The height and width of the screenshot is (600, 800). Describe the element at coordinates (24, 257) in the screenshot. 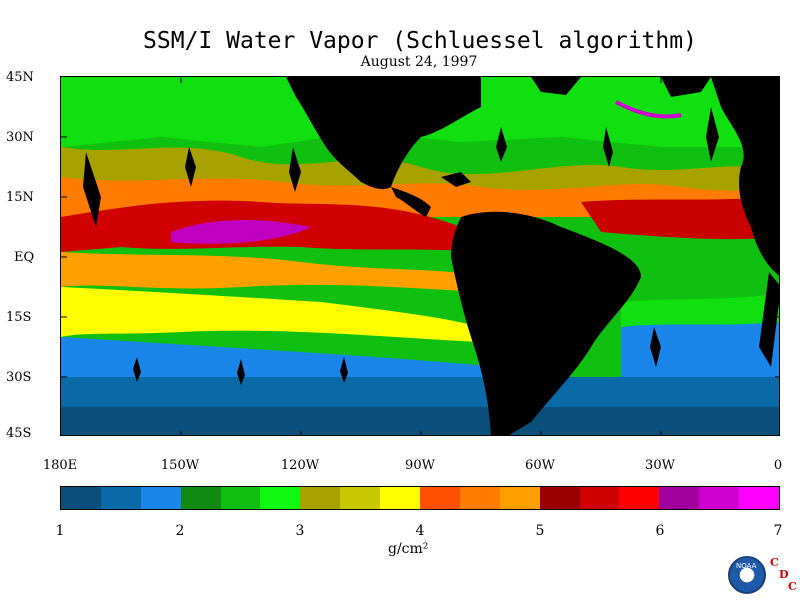

I see `lat-label-eq: EQ` at that location.